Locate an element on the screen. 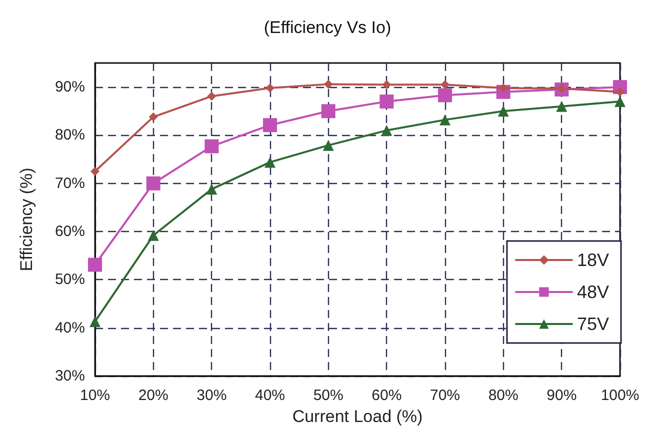  y-tick-label: 40% is located at coordinates (69, 327).